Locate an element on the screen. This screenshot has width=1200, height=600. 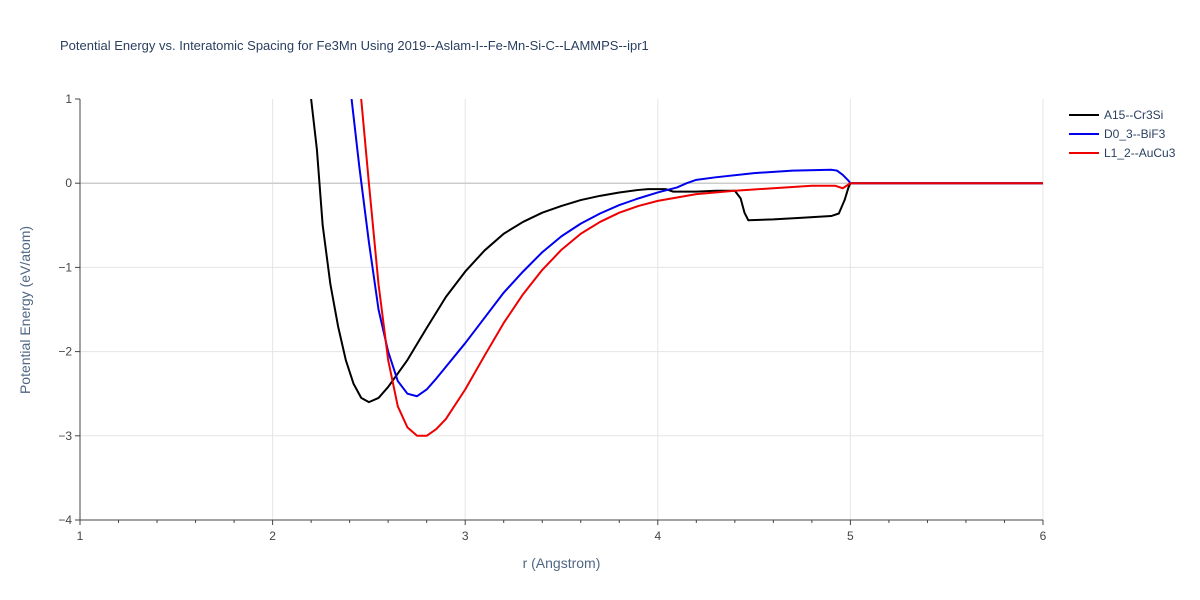
legend-item: A15--Cr3Si is located at coordinates (1116, 115).